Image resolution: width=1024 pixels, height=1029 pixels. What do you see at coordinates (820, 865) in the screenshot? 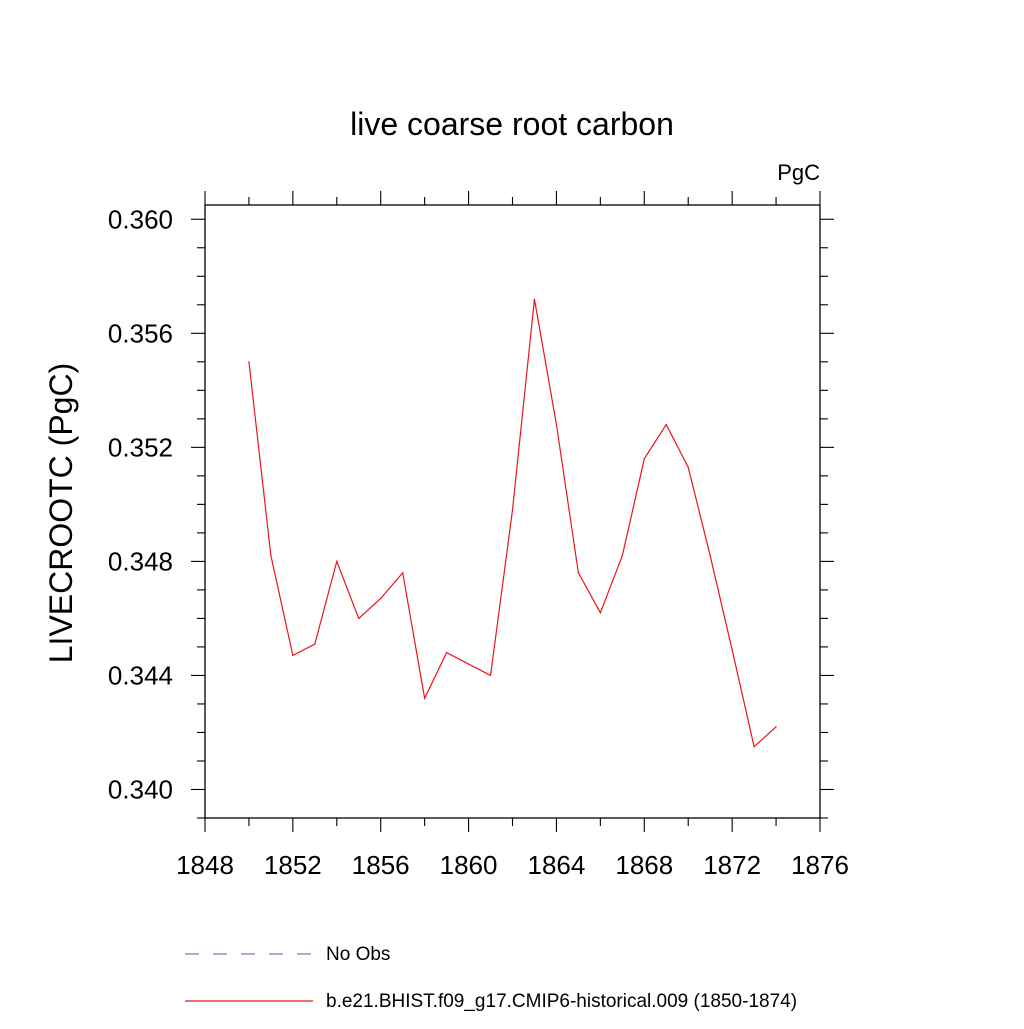
I see `x-tick-label: 1876` at bounding box center [820, 865].